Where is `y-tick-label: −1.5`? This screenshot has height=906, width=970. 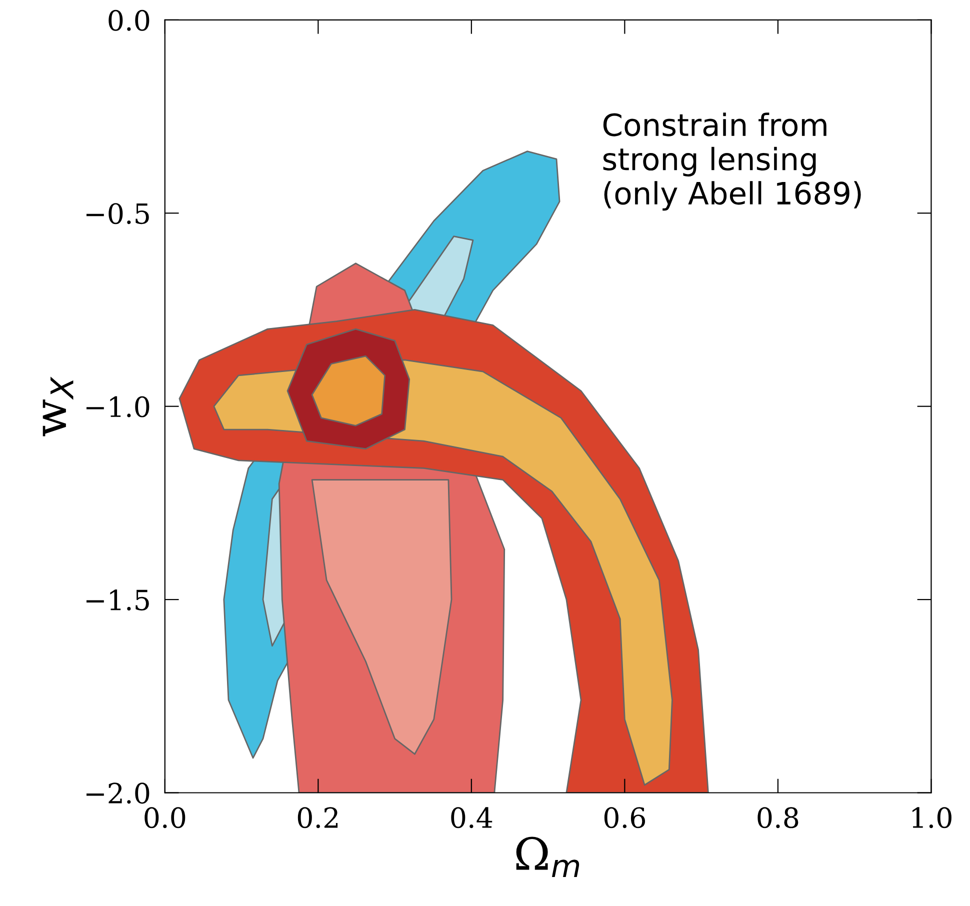 y-tick-label: −1.5 is located at coordinates (117, 599).